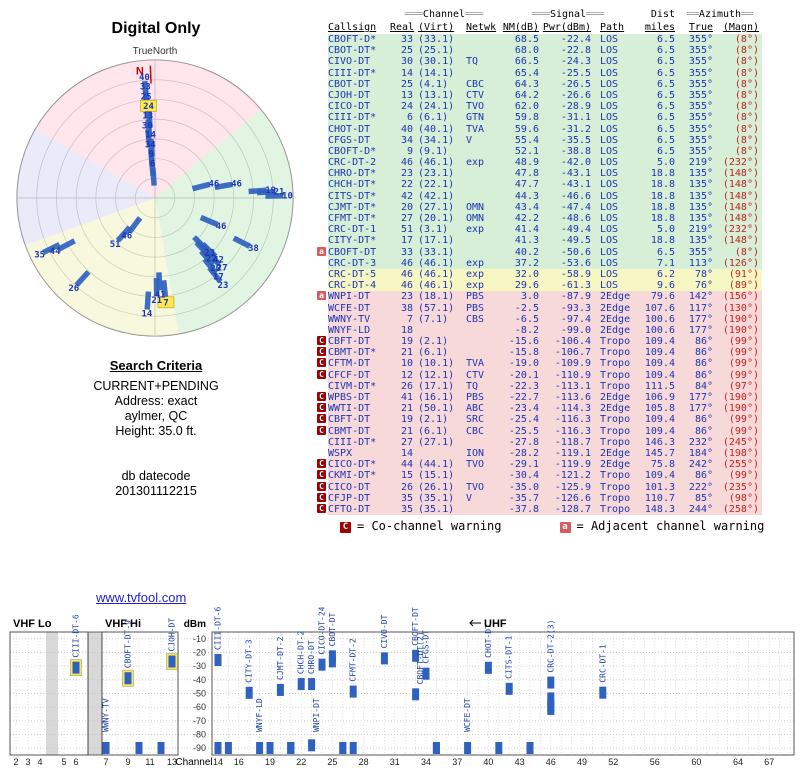 The width and height of the screenshot is (800, 768). I want to click on callsign-cell: CFTM-DT, so click(359, 364).